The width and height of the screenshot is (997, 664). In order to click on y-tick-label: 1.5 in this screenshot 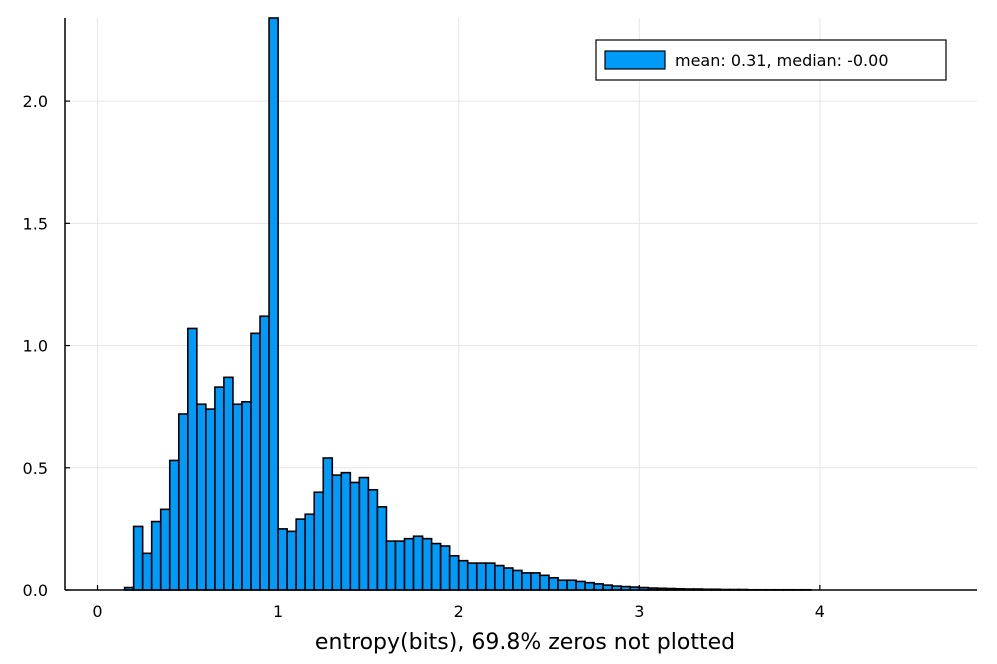, I will do `click(35, 223)`.